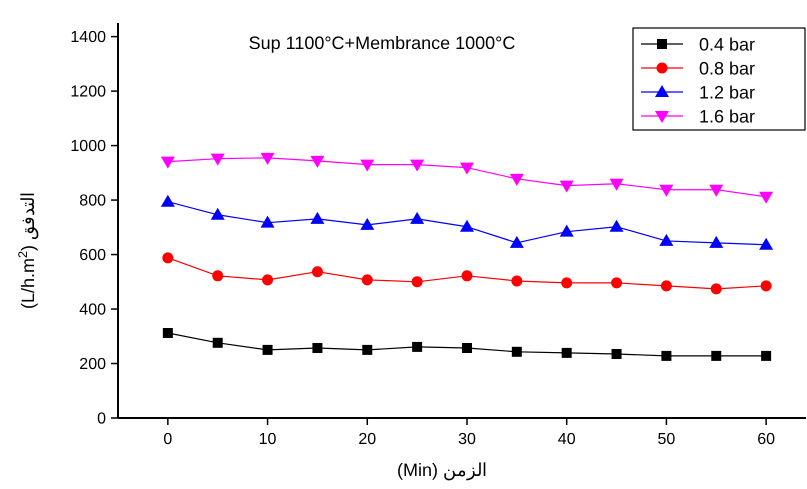  What do you see at coordinates (167, 439) in the screenshot?
I see `x-tick-label: 0` at bounding box center [167, 439].